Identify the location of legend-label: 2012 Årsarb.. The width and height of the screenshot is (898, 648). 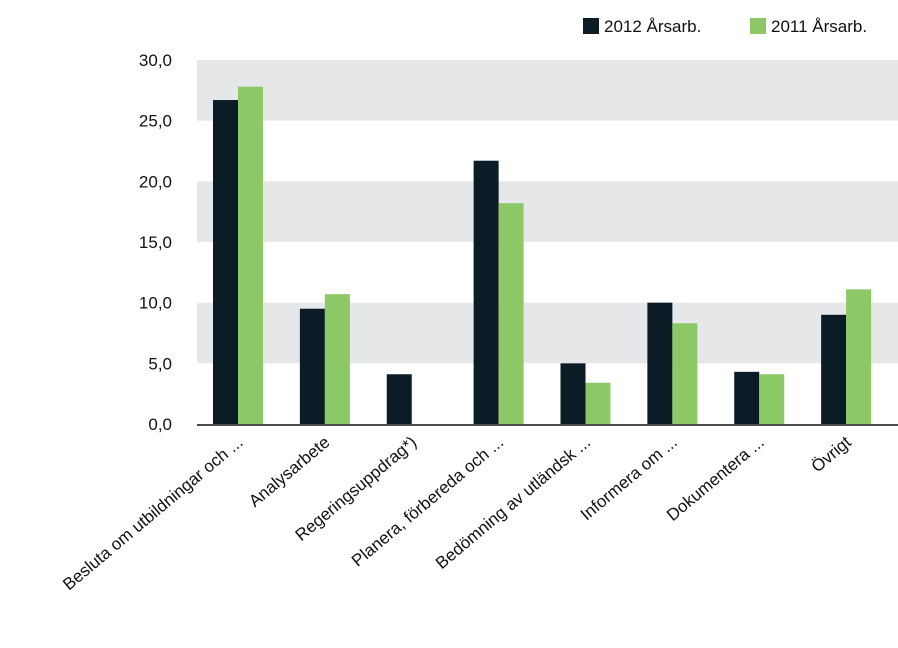
(652, 26).